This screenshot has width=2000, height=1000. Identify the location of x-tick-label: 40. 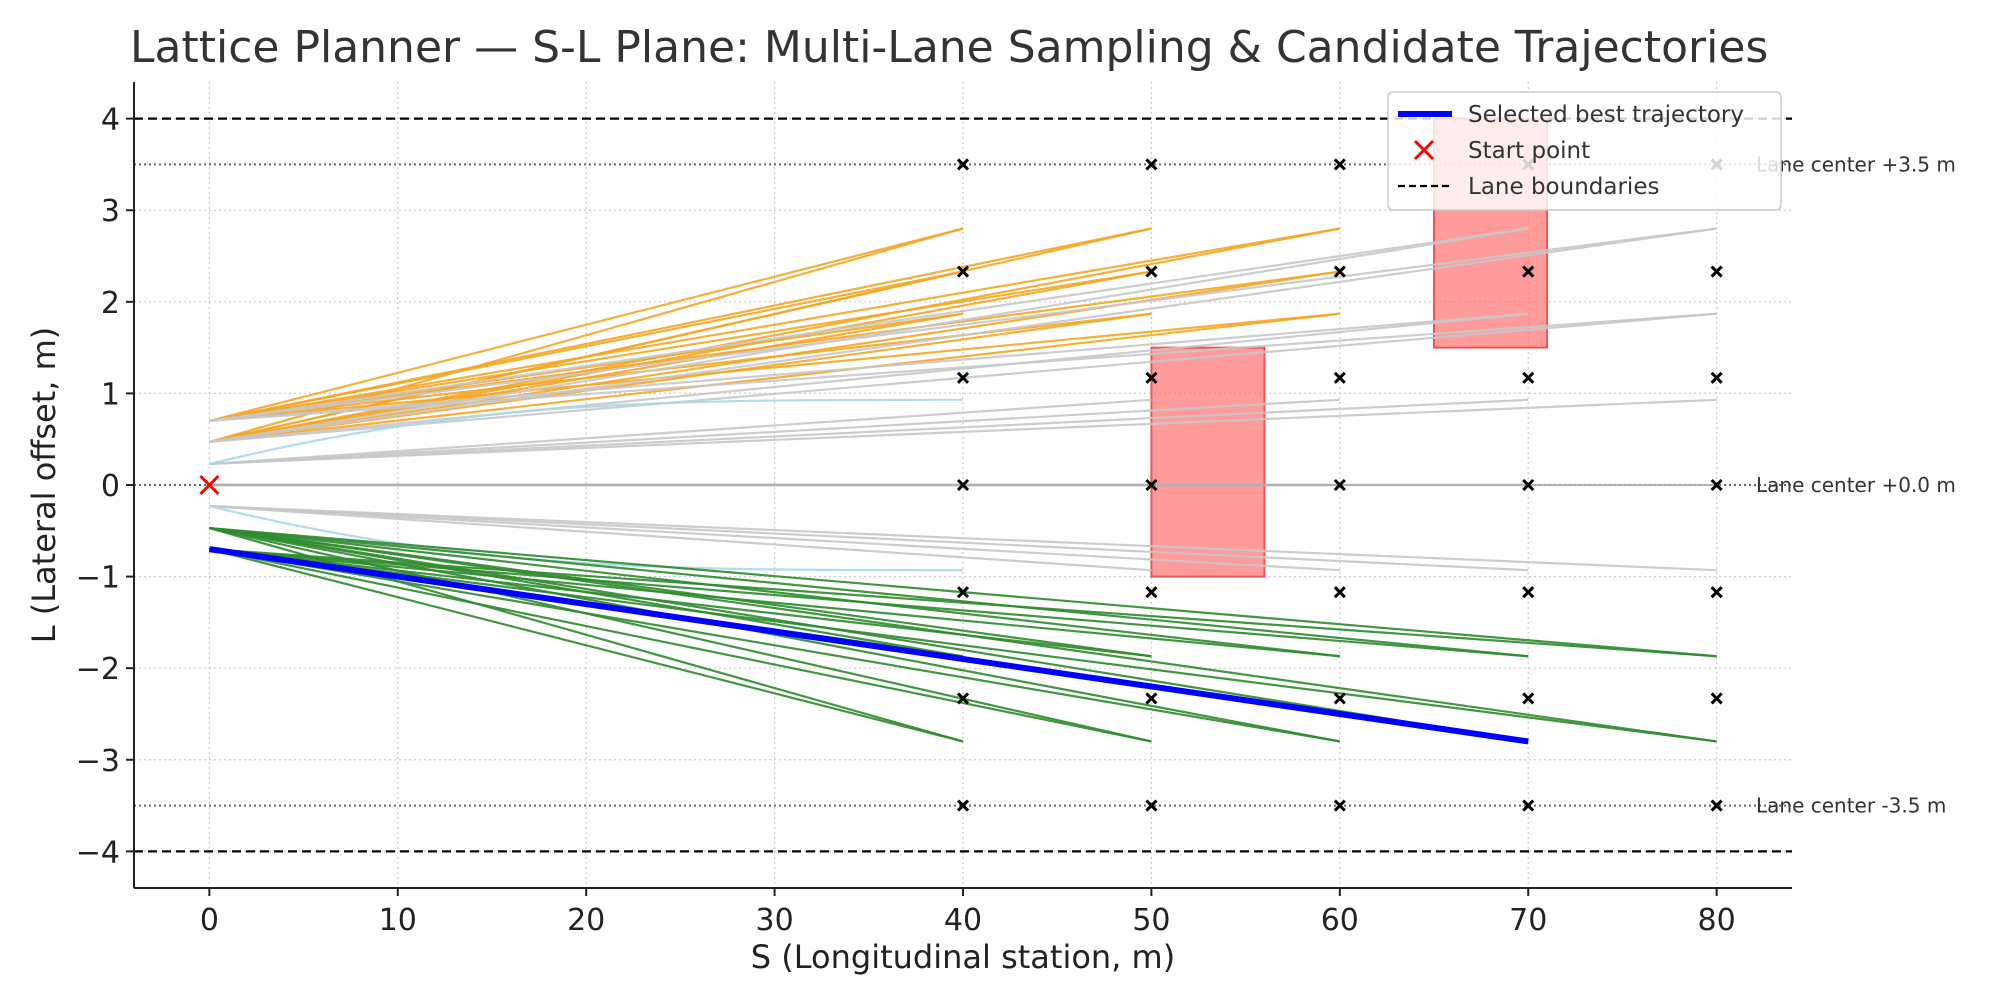
(963, 920).